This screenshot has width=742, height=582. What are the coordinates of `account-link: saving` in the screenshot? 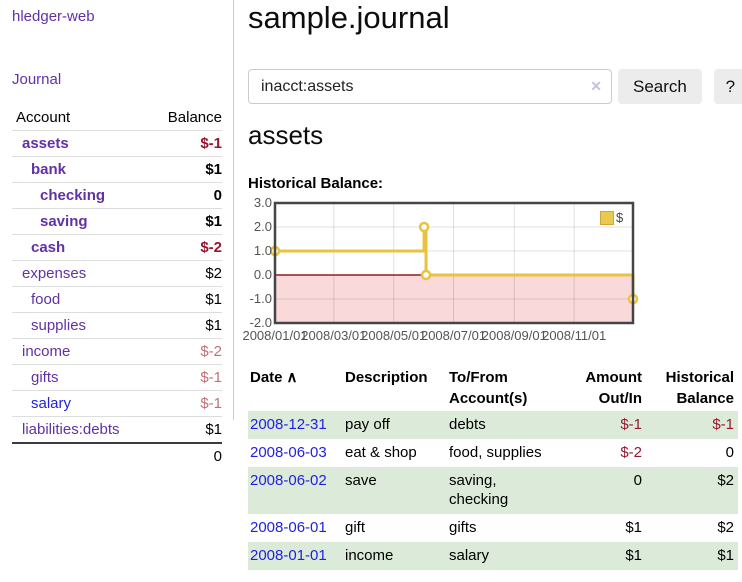 It's located at (64, 221).